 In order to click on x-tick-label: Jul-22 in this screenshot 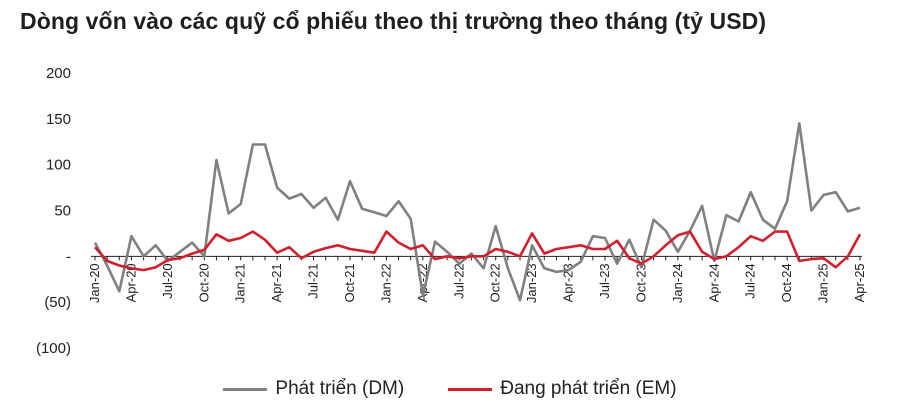, I will do `click(458, 280)`.